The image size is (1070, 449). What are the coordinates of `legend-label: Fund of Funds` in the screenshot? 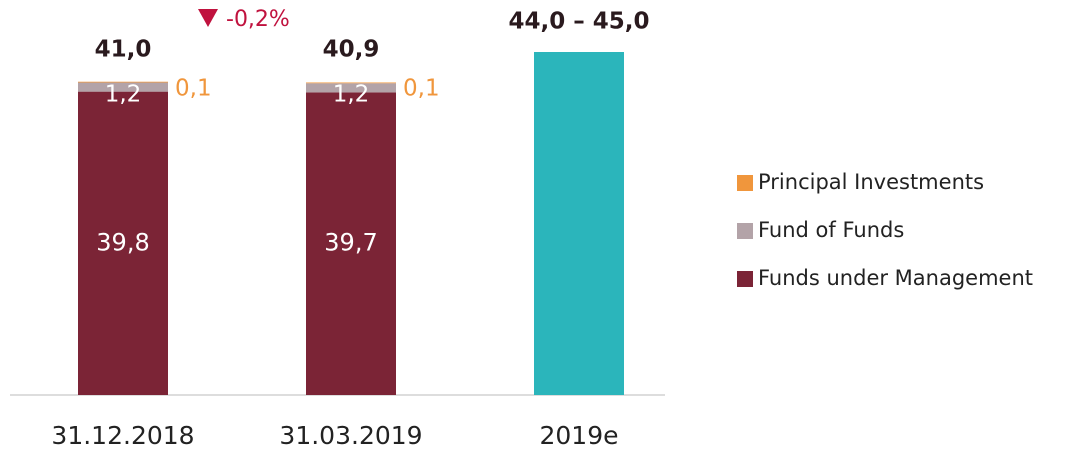 It's located at (831, 230).